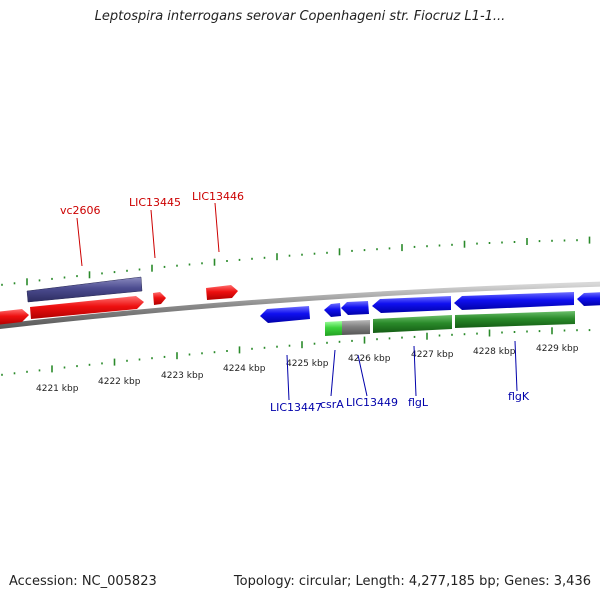  I want to click on genome-backbone, so click(300, 305).